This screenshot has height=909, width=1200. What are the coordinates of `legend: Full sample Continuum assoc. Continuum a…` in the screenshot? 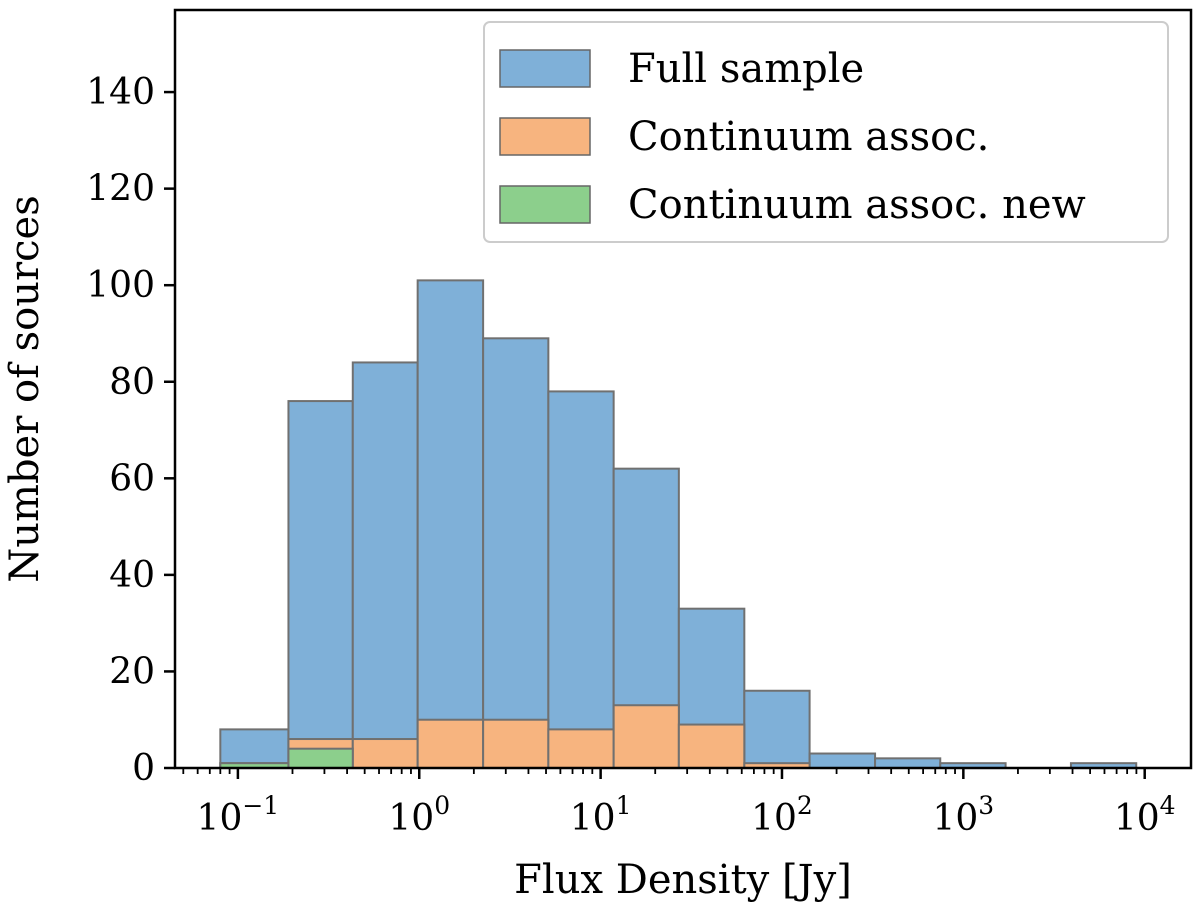 It's located at (826, 132).